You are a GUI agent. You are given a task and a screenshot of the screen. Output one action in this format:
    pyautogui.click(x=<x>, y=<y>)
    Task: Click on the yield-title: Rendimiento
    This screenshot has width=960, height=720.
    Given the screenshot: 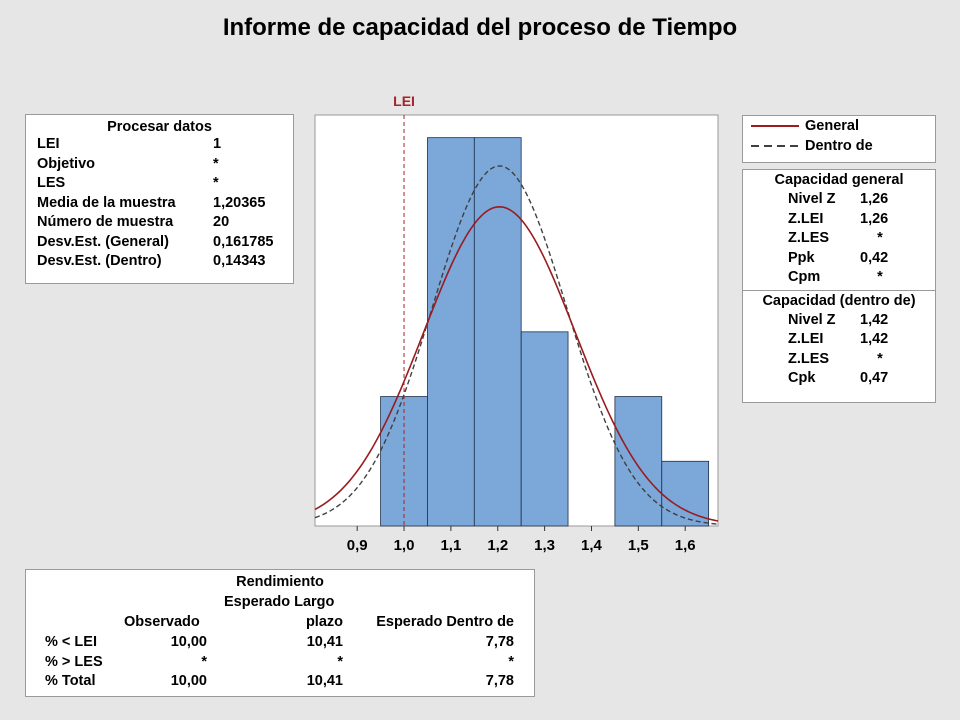 What is the action you would take?
    pyautogui.click(x=280, y=582)
    